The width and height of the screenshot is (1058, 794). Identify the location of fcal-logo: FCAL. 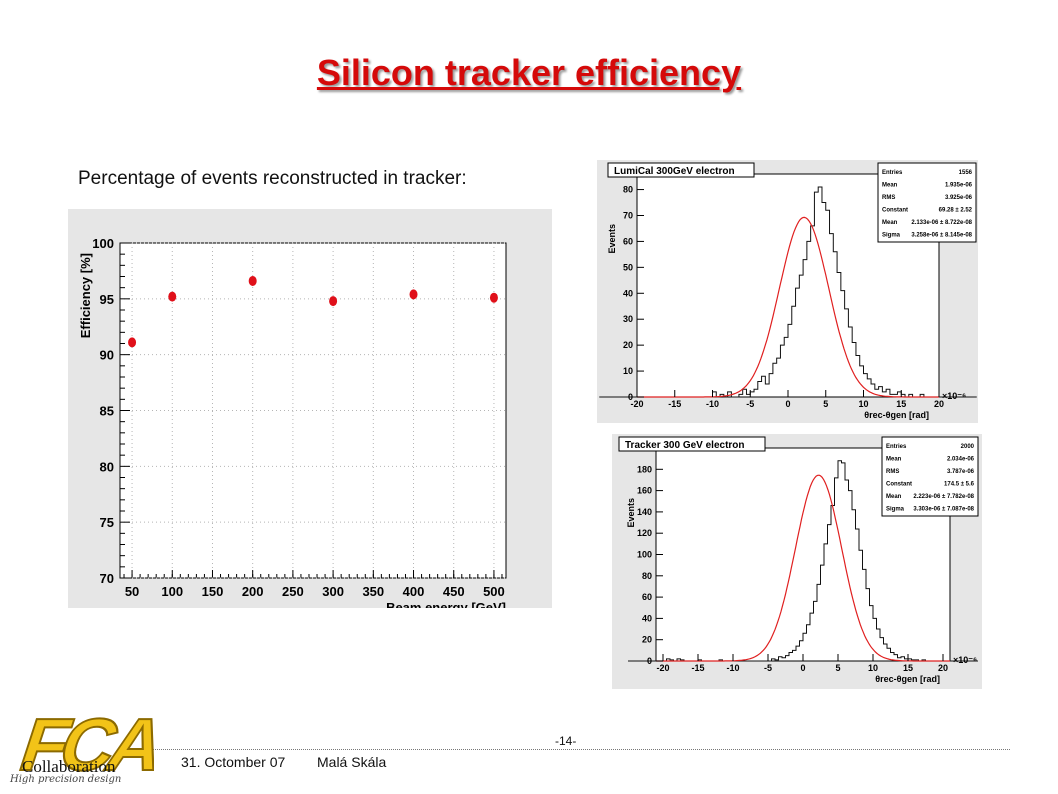
(81, 745).